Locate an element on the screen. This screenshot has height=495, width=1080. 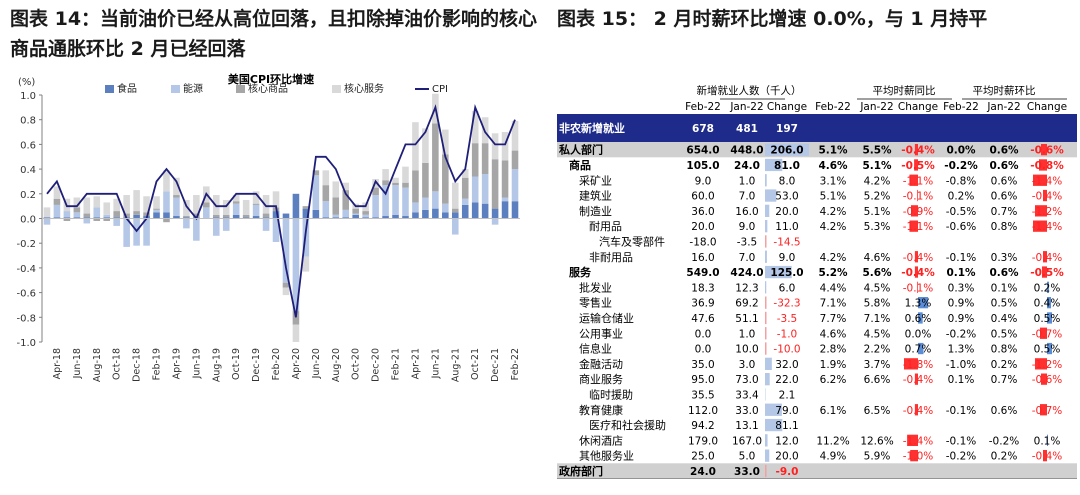
x-tick-label: Dec-20 is located at coordinates (376, 365).